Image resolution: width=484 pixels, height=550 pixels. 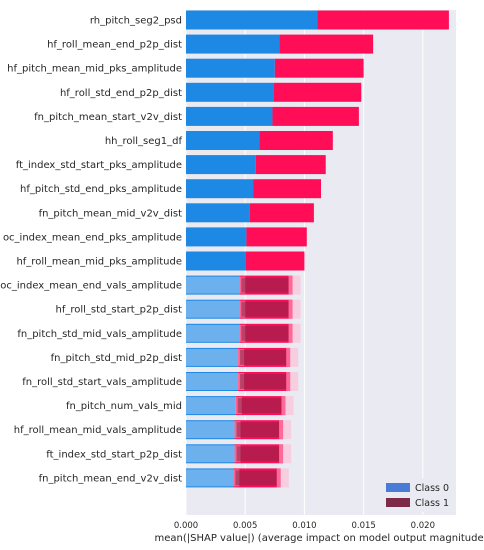 What do you see at coordinates (94, 69) in the screenshot?
I see `feature-label: hf_pitch_mean_mid_pks_amplitude` at bounding box center [94, 69].